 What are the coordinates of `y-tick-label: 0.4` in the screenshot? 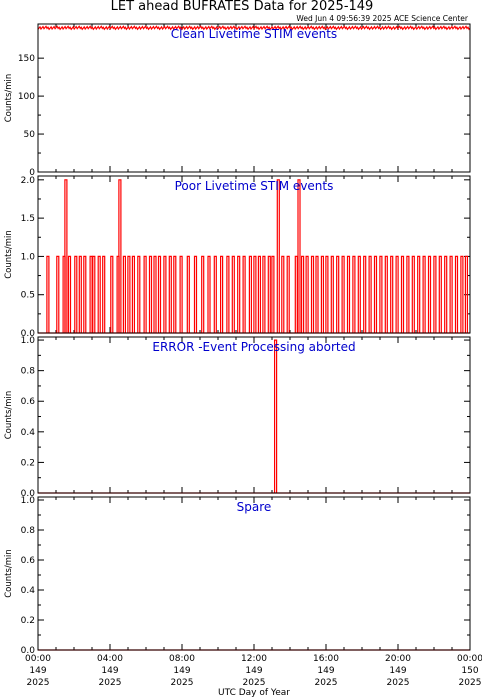 It's located at (28, 591).